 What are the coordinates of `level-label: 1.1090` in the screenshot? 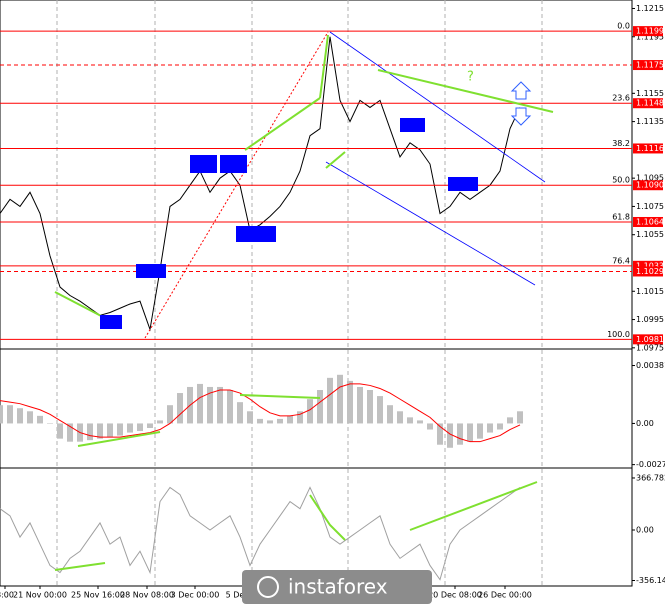 It's located at (650, 185).